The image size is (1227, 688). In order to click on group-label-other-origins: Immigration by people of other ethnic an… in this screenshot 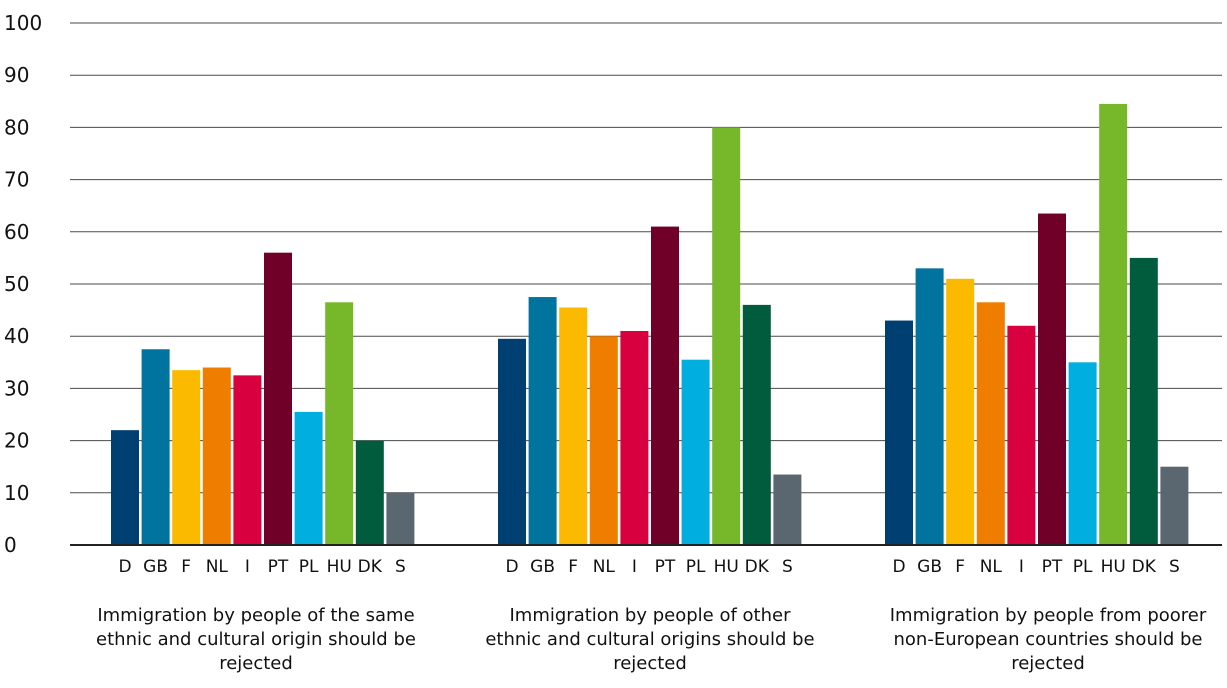, I will do `click(650, 639)`.